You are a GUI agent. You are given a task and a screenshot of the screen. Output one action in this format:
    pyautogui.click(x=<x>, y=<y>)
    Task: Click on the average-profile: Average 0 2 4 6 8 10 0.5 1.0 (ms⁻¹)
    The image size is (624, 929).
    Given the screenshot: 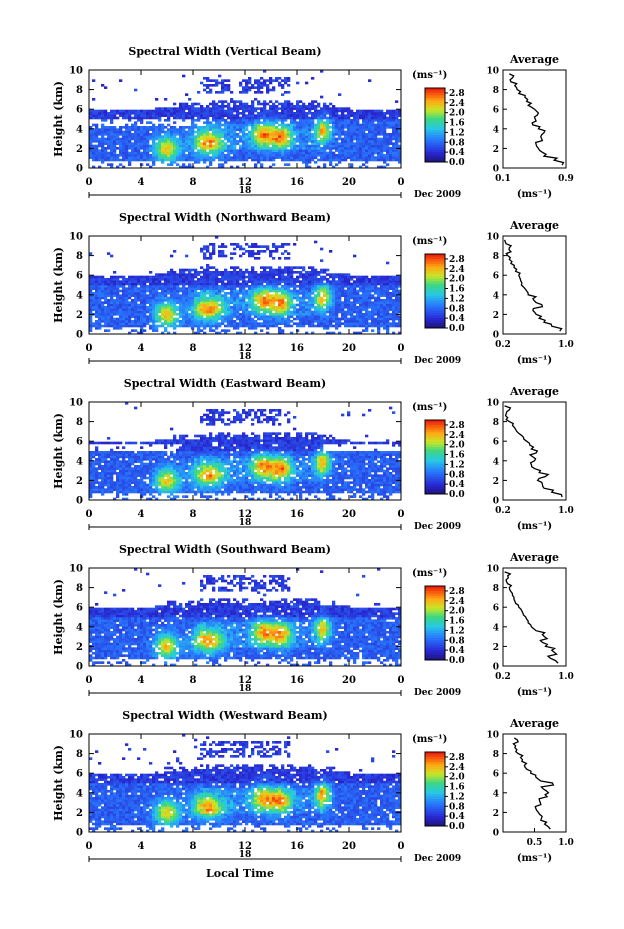 What is the action you would take?
    pyautogui.click(x=529, y=790)
    